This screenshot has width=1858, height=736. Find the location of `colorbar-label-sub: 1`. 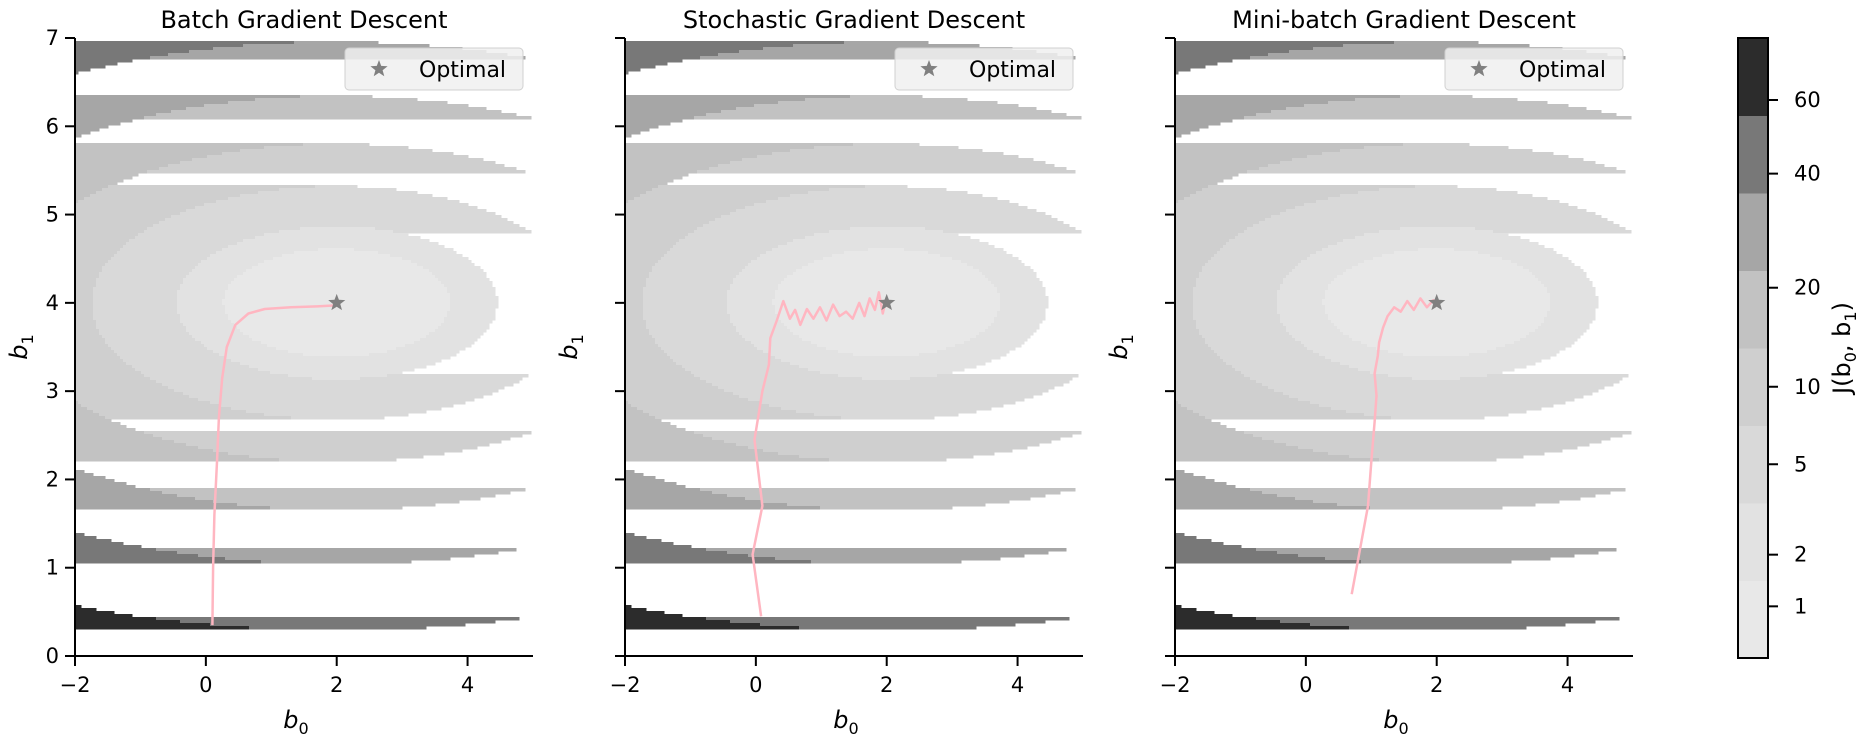

colorbar-label-sub: 1 is located at coordinates (1849, 316).